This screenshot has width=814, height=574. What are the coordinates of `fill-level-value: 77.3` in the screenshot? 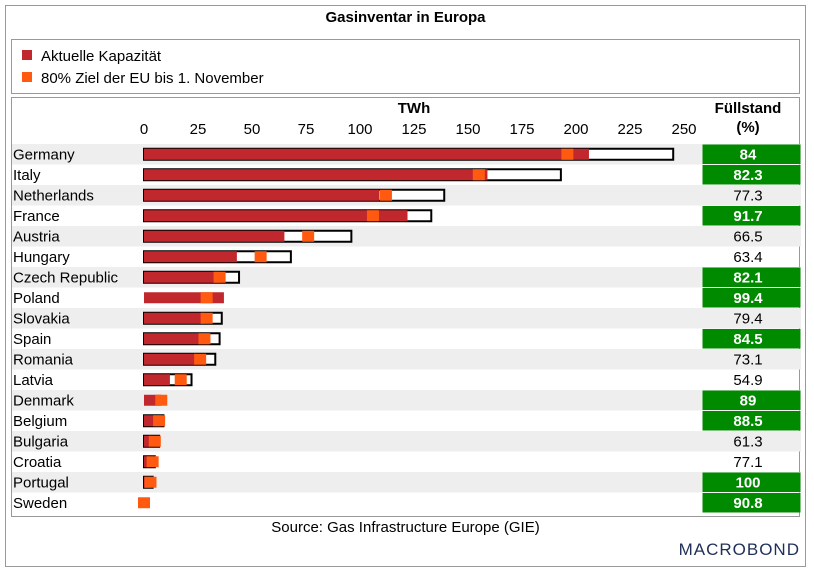 It's located at (747, 196).